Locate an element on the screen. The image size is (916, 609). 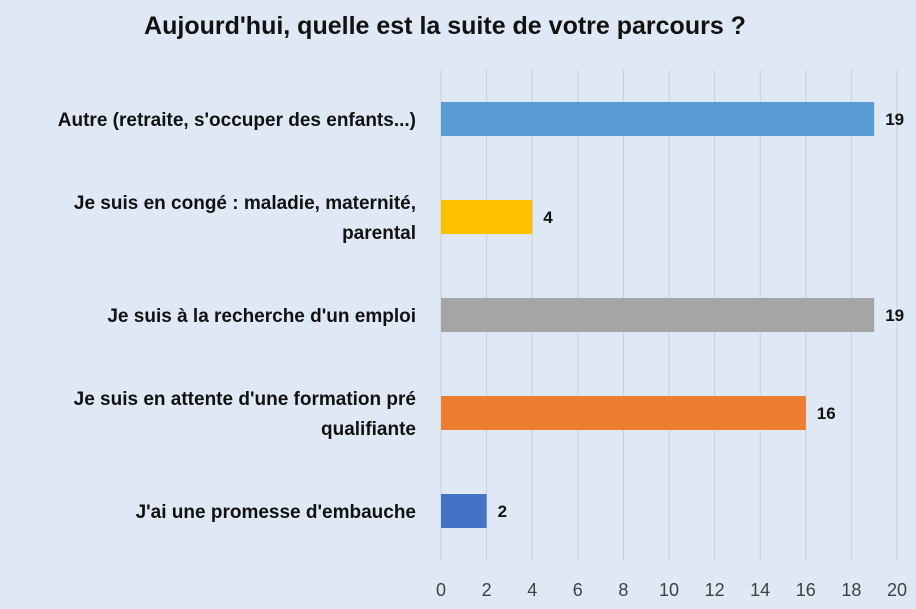
x-tick-label-2: 4 is located at coordinates (532, 590).